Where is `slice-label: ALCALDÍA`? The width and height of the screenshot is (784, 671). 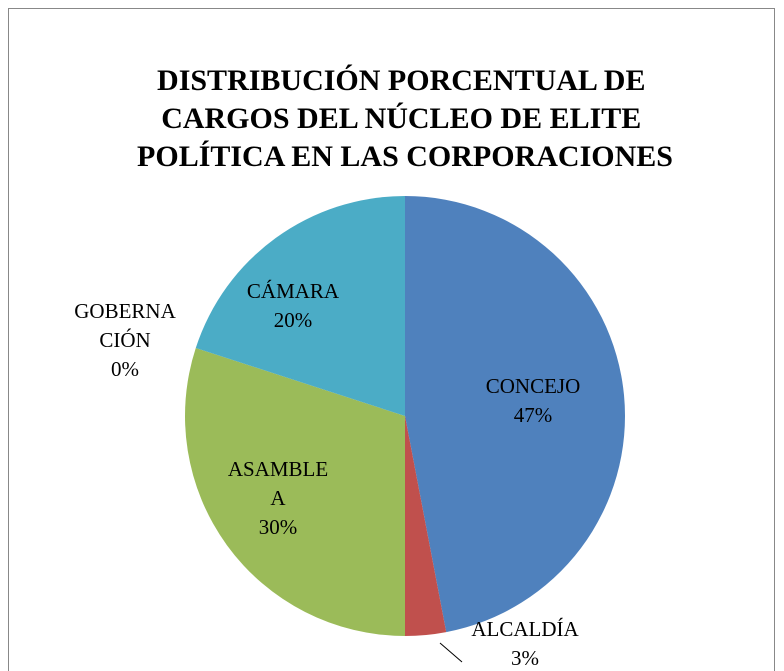 slice-label: ALCALDÍA is located at coordinates (525, 629).